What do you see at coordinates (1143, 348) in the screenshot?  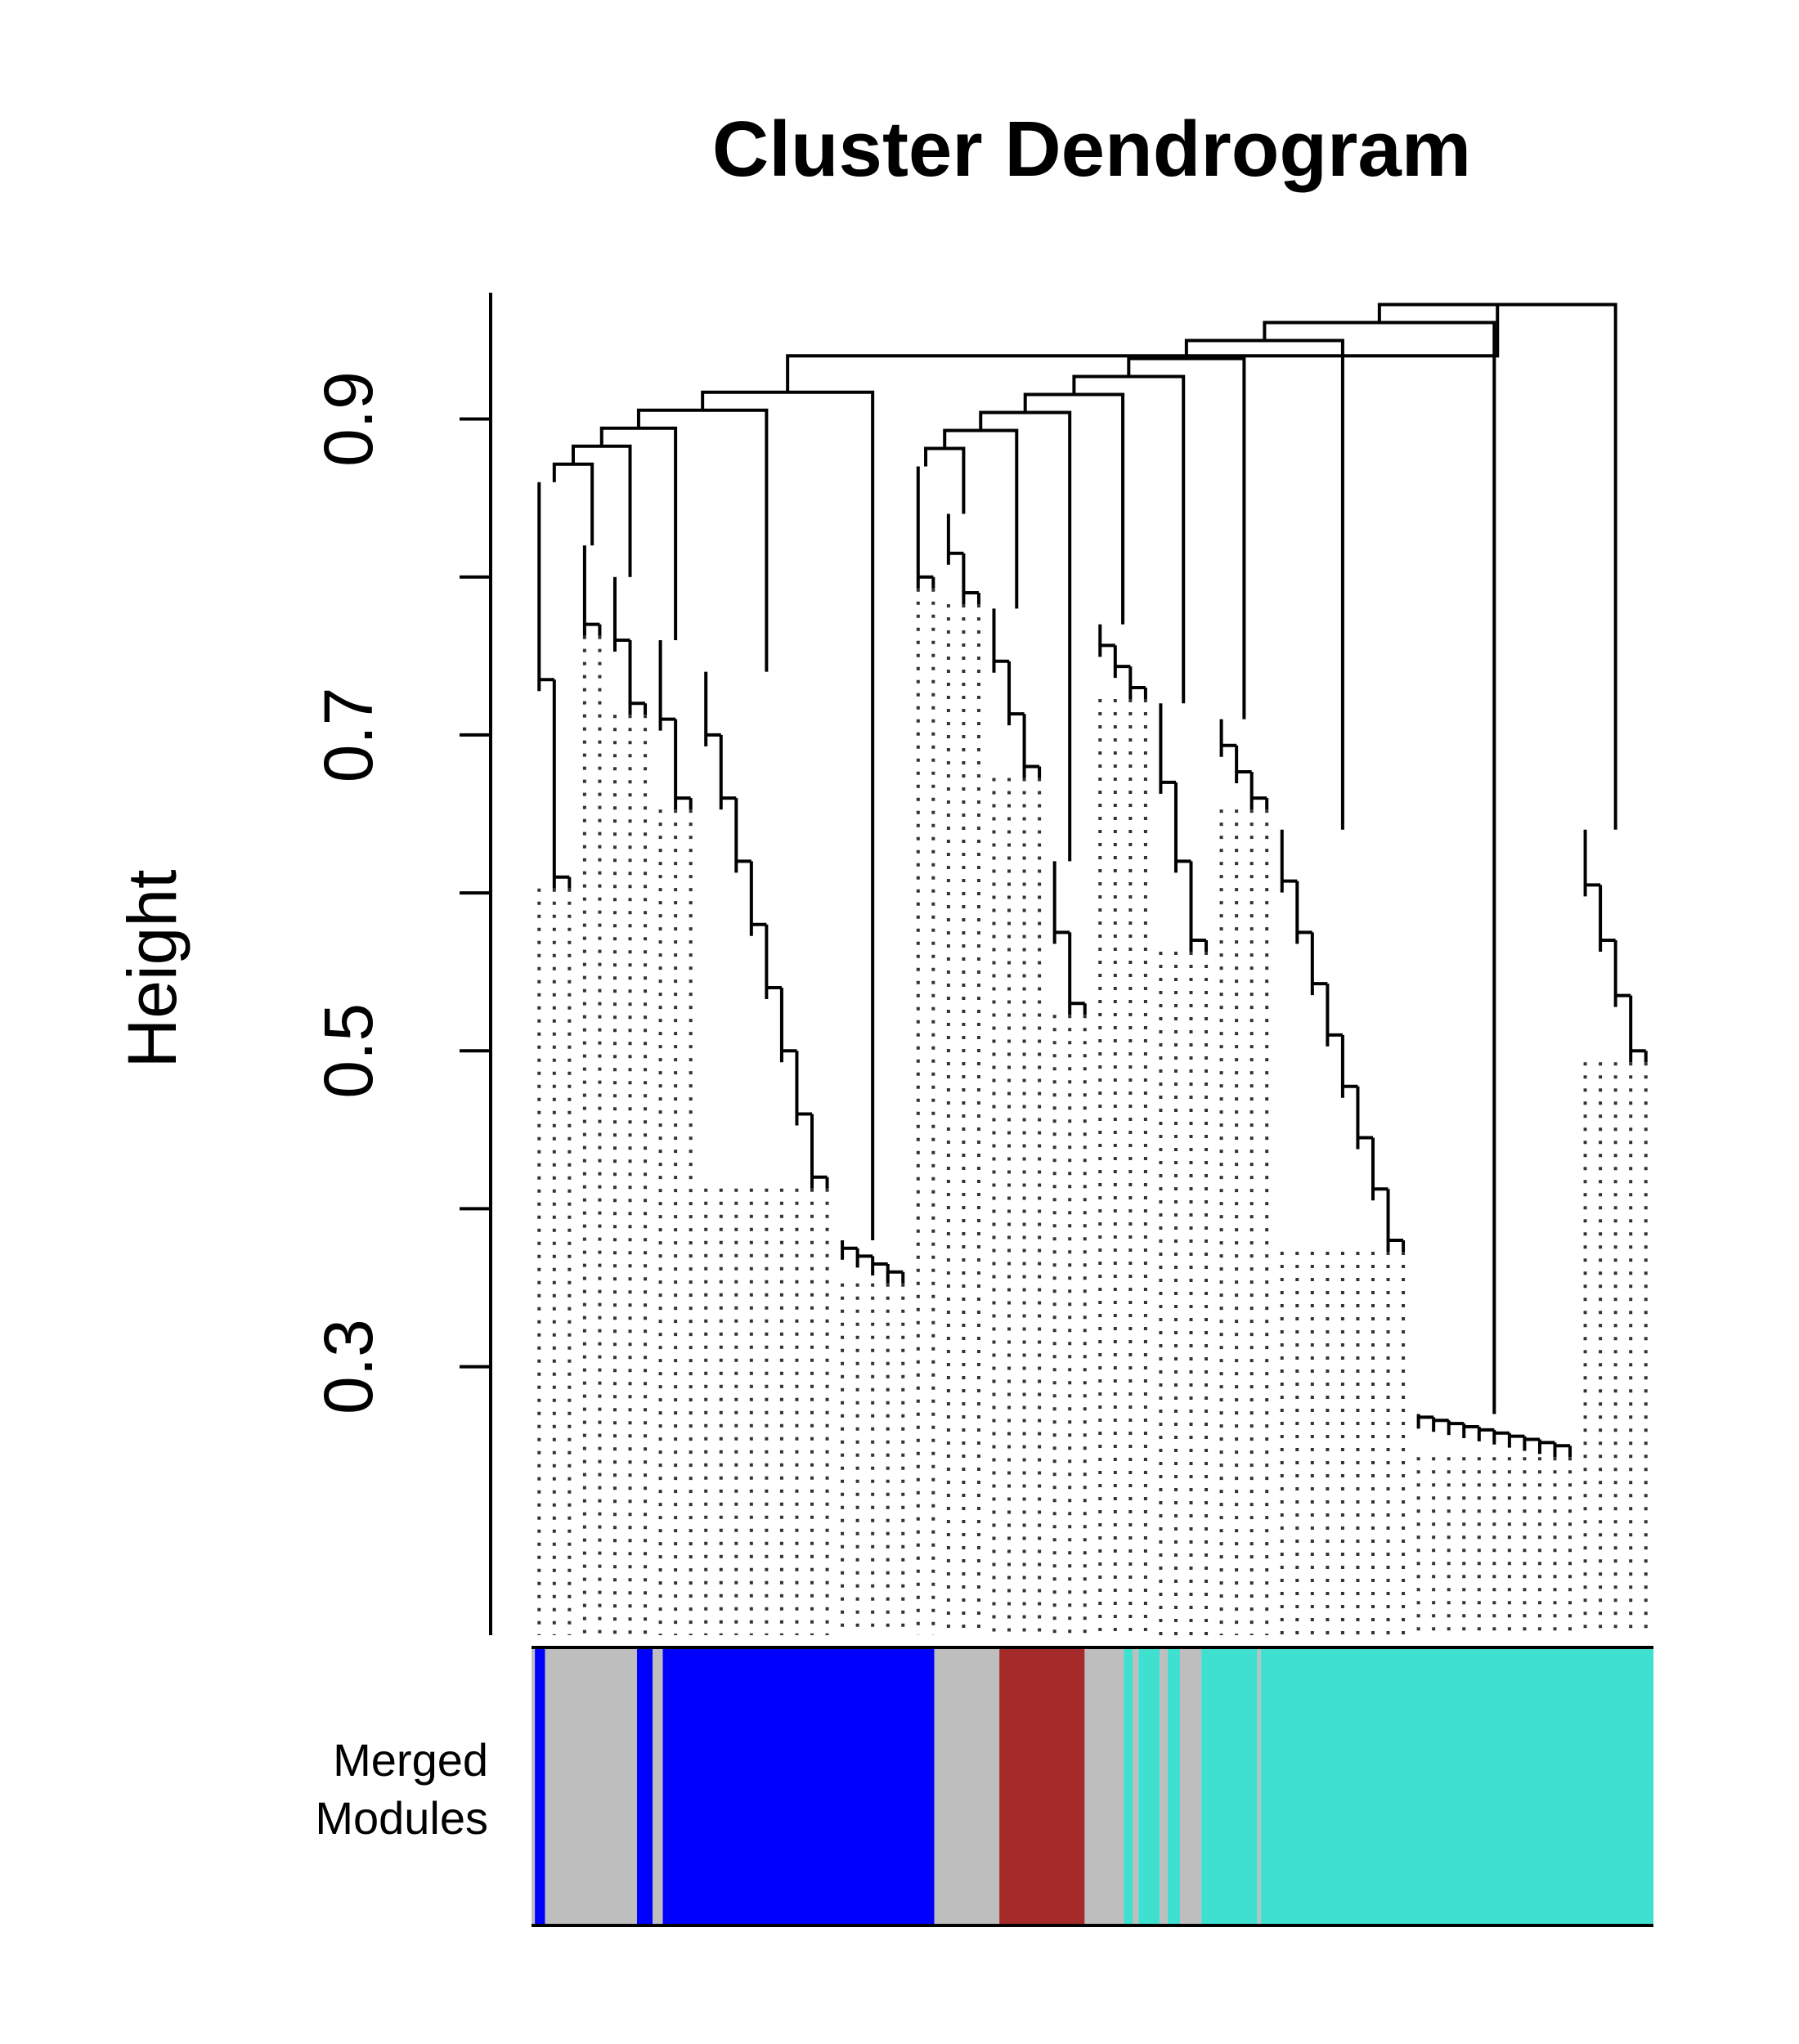 I see `root-link` at bounding box center [1143, 348].